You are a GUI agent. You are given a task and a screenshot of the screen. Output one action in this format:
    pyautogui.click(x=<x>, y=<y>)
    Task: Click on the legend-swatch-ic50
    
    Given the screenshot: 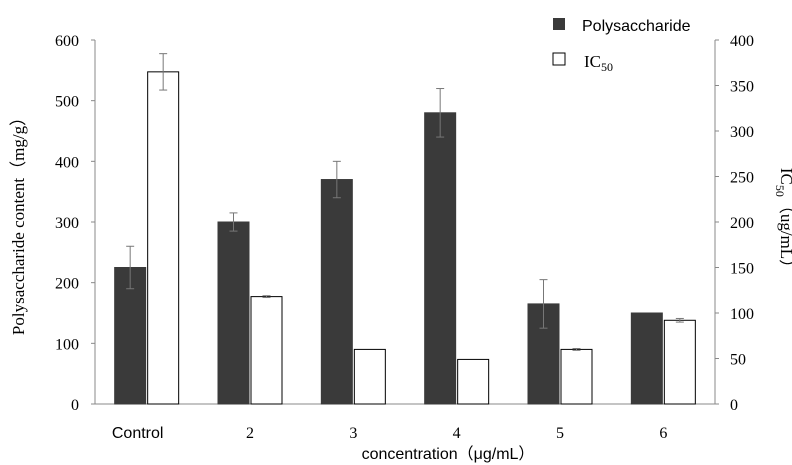 What is the action you would take?
    pyautogui.click(x=559, y=59)
    